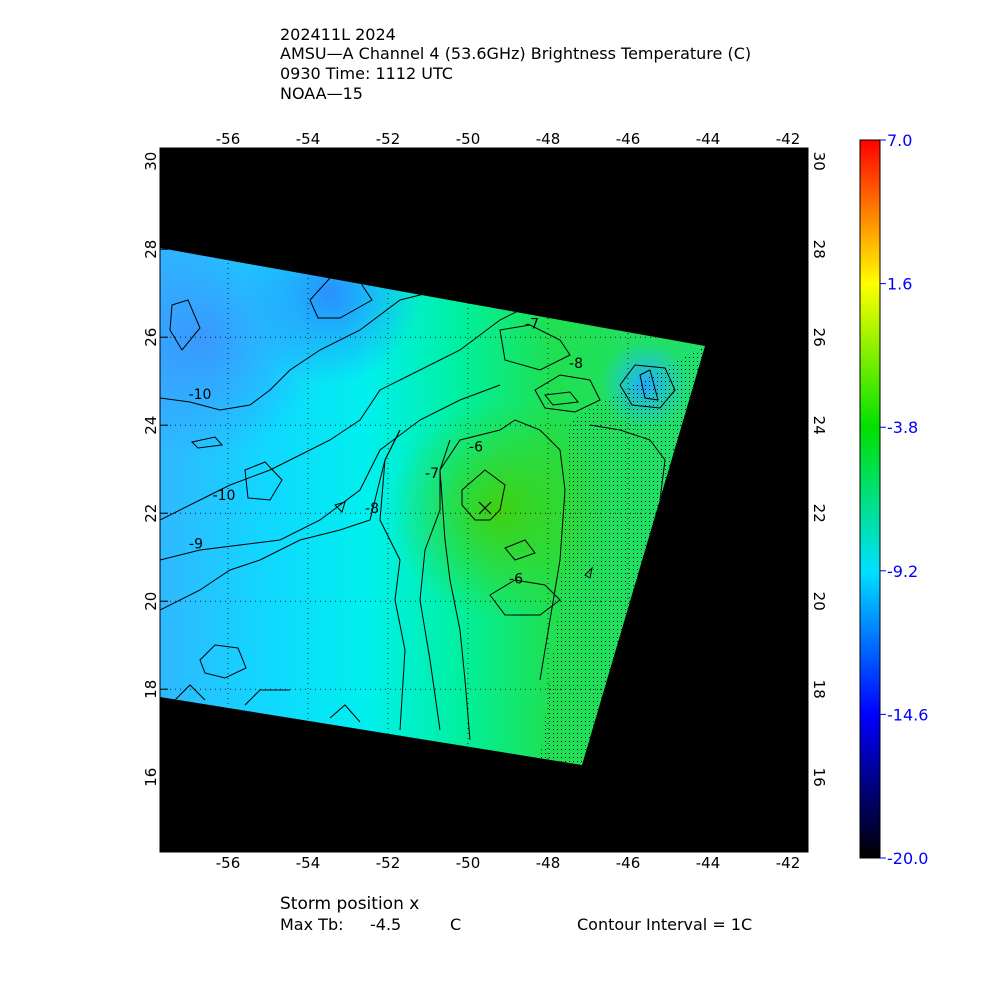 The image size is (1000, 1000). I want to click on dense-contour-region, so click(622, 555).